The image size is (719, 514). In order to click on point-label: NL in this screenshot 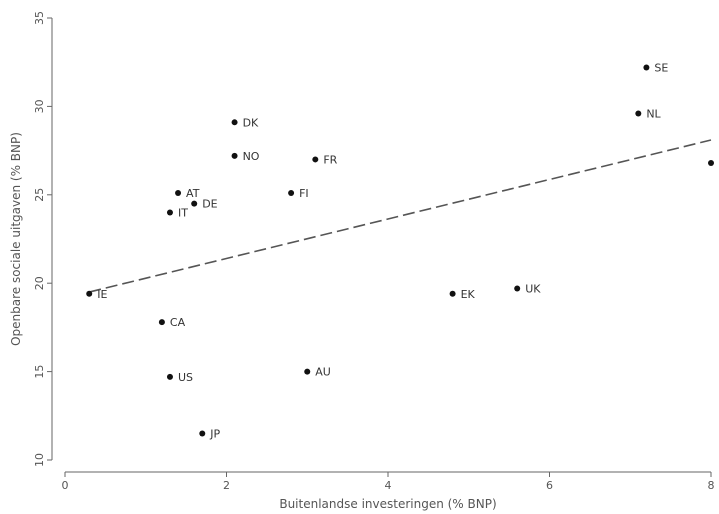, I will do `click(653, 113)`.